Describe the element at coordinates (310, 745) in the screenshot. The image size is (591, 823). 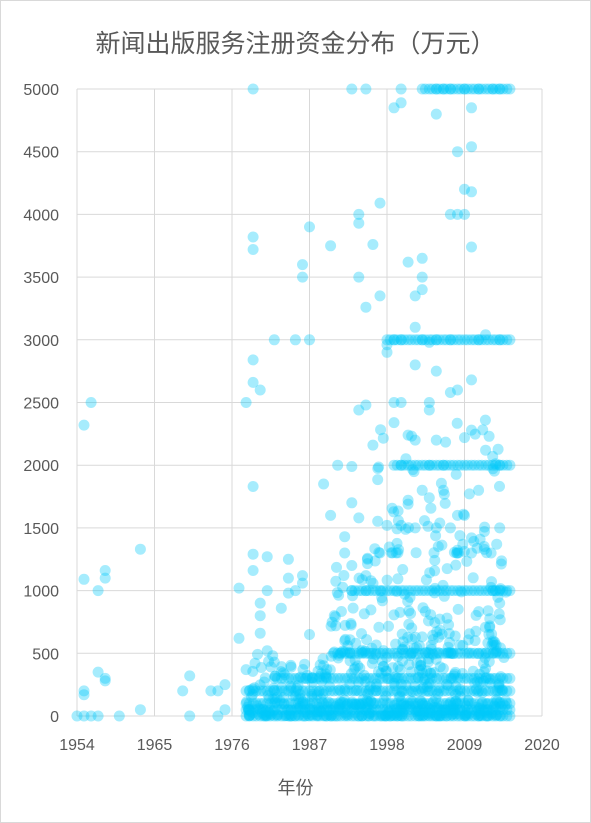
I see `x-tick-label: 1987` at that location.